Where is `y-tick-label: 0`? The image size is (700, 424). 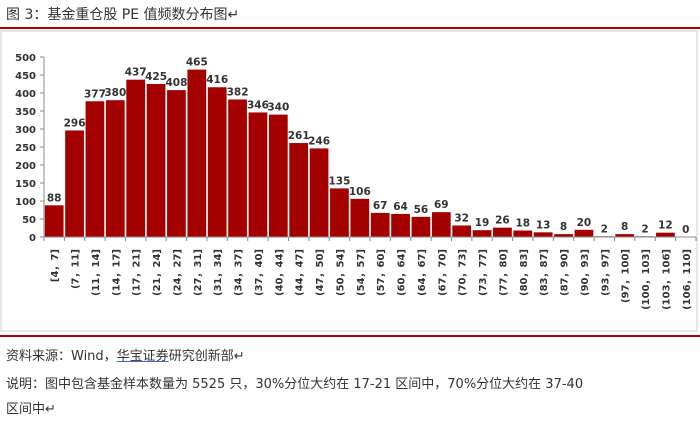 y-tick-label: 0 is located at coordinates (32, 238).